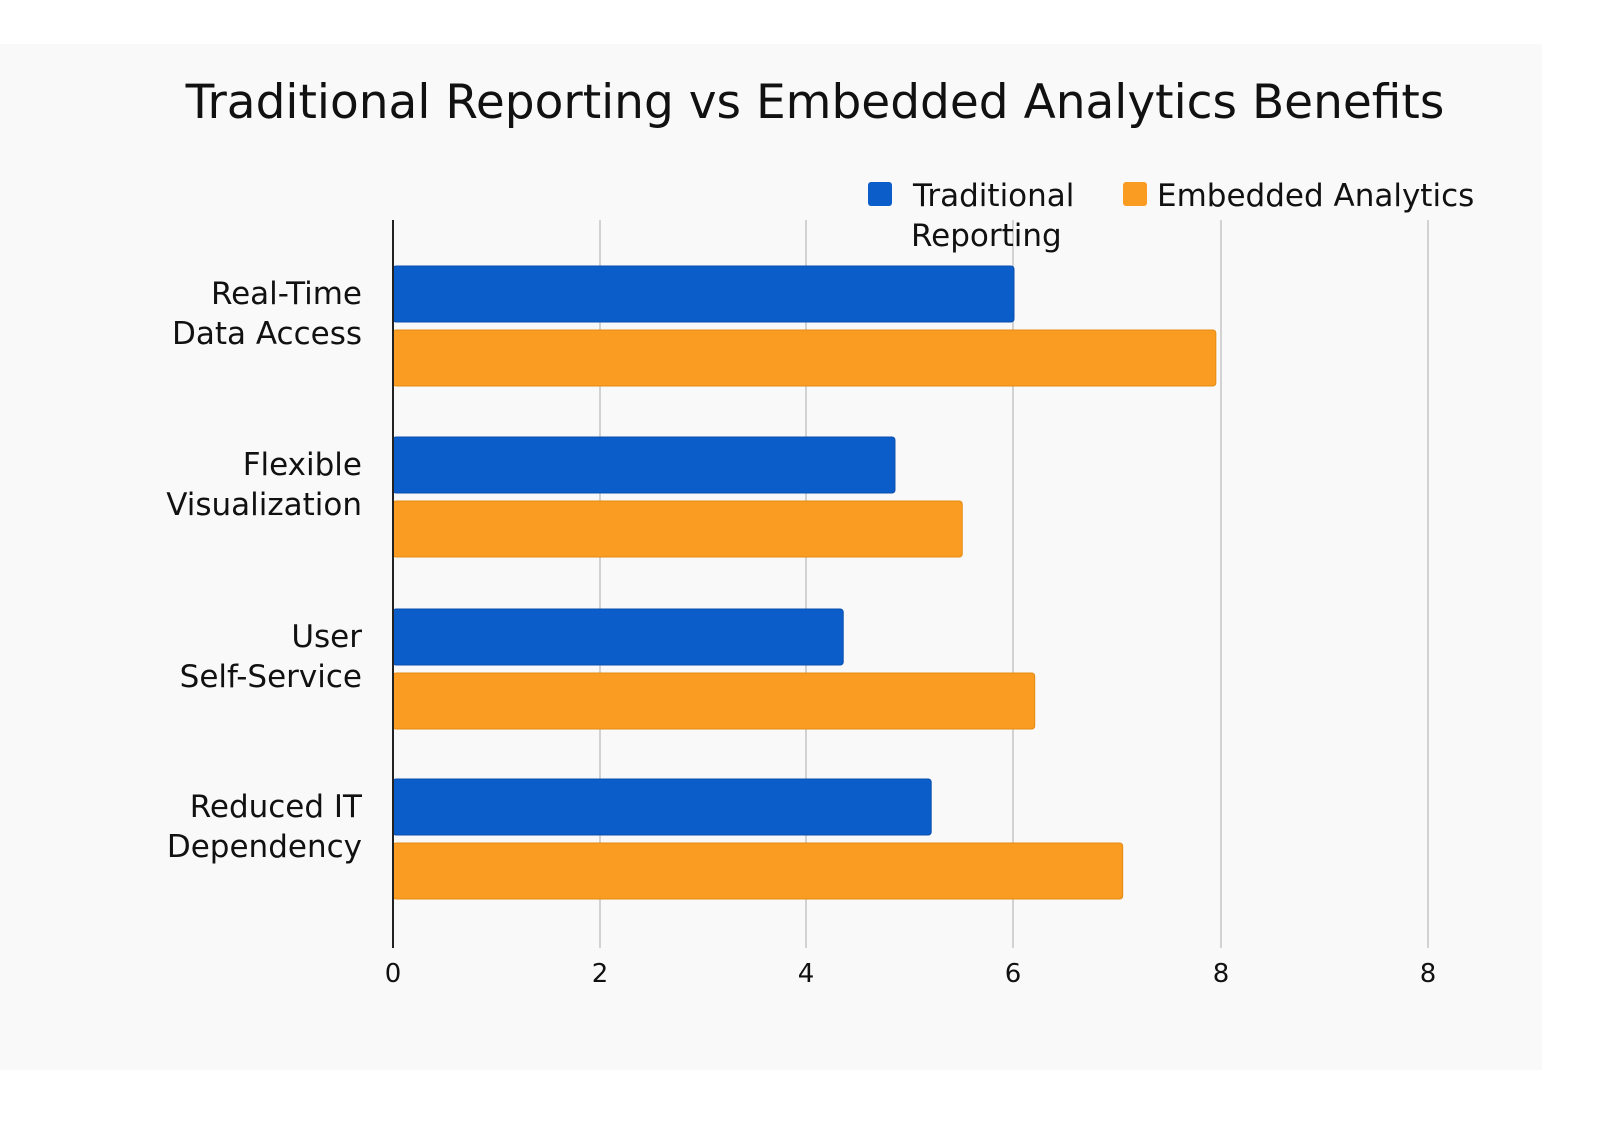 The image size is (1600, 1128). Describe the element at coordinates (992, 216) in the screenshot. I see `legend-label: Traditional Reporting` at that location.